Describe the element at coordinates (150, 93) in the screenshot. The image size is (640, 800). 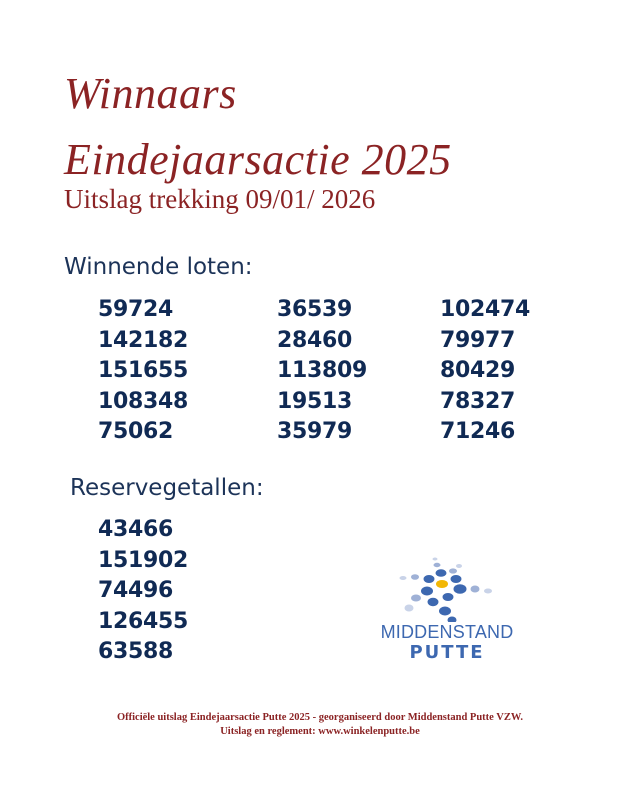
I see `title-winners: Winnaars` at that location.